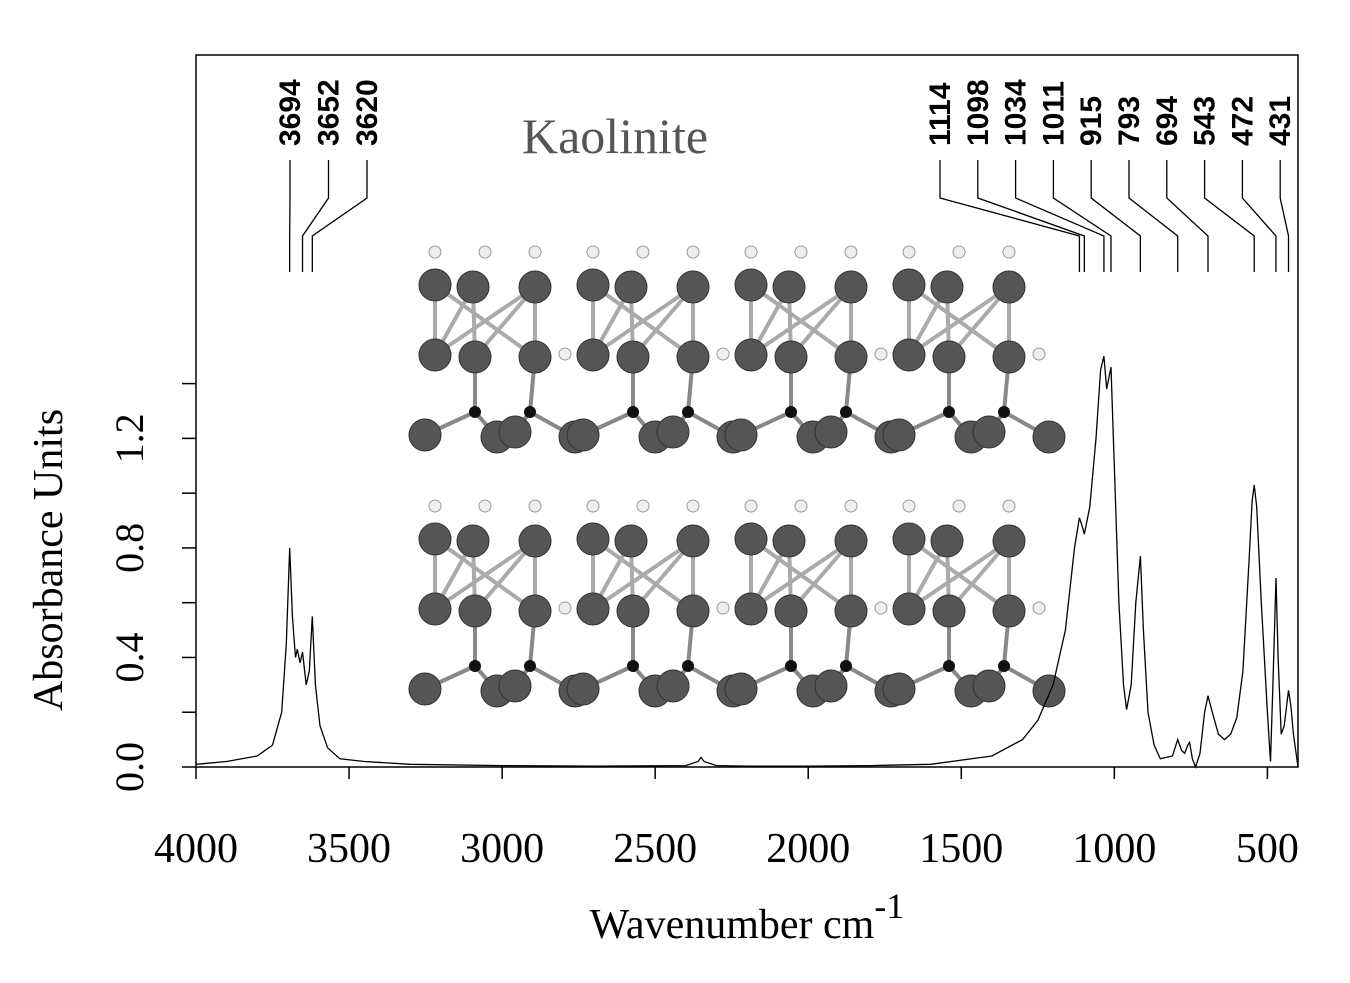  I want to click on peak-label: 1034, so click(1016, 112).